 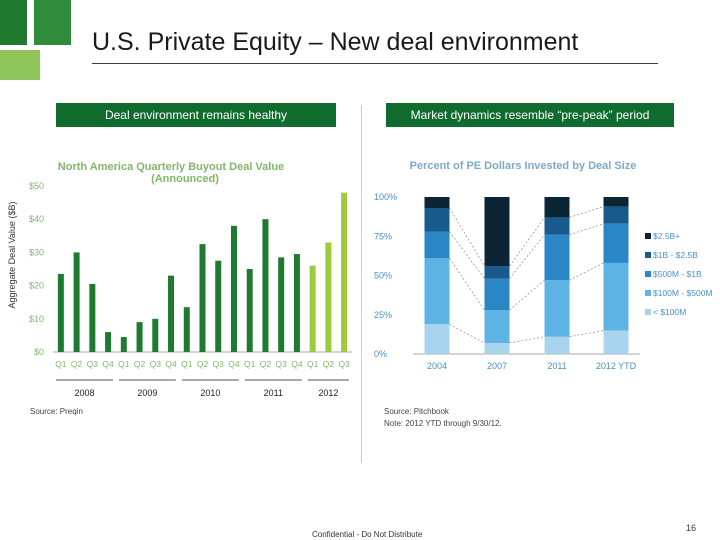 I want to click on left-y-tick-label: $50, so click(x=36, y=186).